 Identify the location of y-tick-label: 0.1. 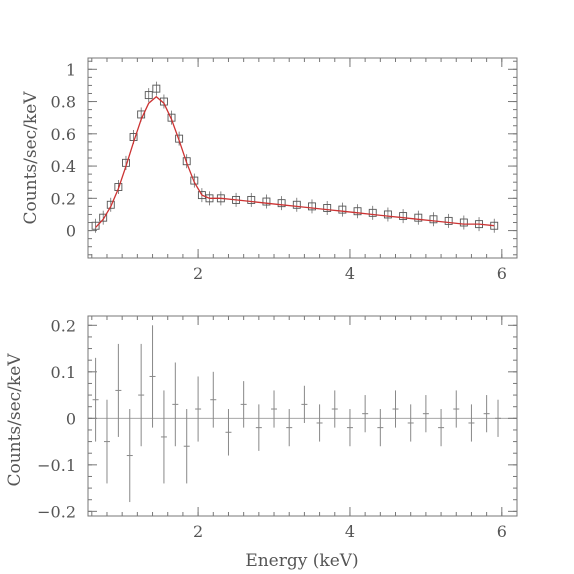
(63, 372).